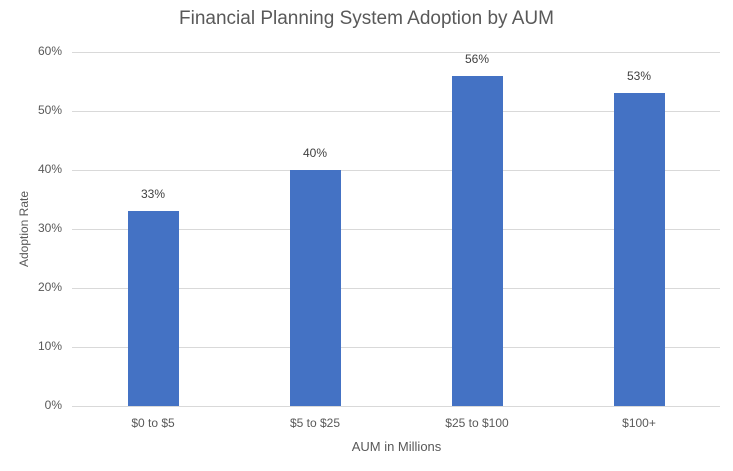 Image resolution: width=733 pixels, height=471 pixels. I want to click on x-tick-label: $0 to $5, so click(153, 423).